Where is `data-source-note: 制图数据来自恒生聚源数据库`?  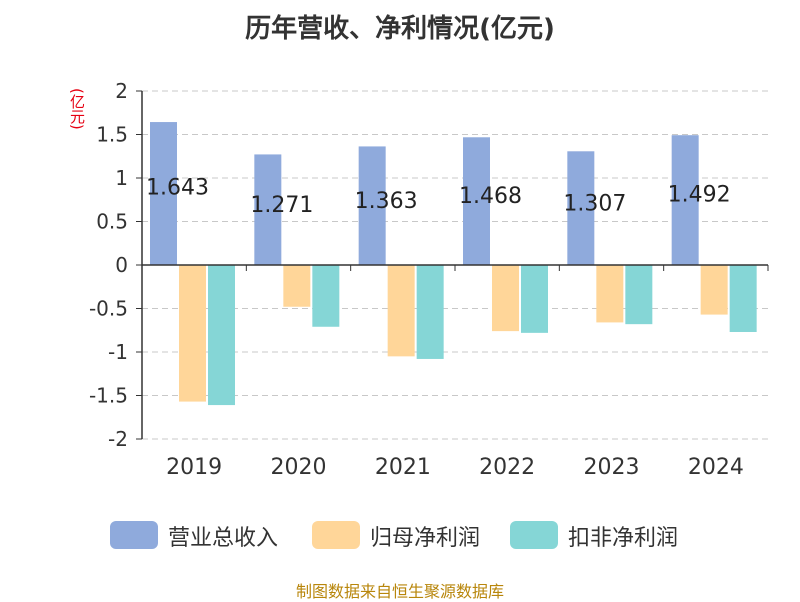
data-source-note: 制图数据来自恒生聚源数据库 is located at coordinates (399, 591).